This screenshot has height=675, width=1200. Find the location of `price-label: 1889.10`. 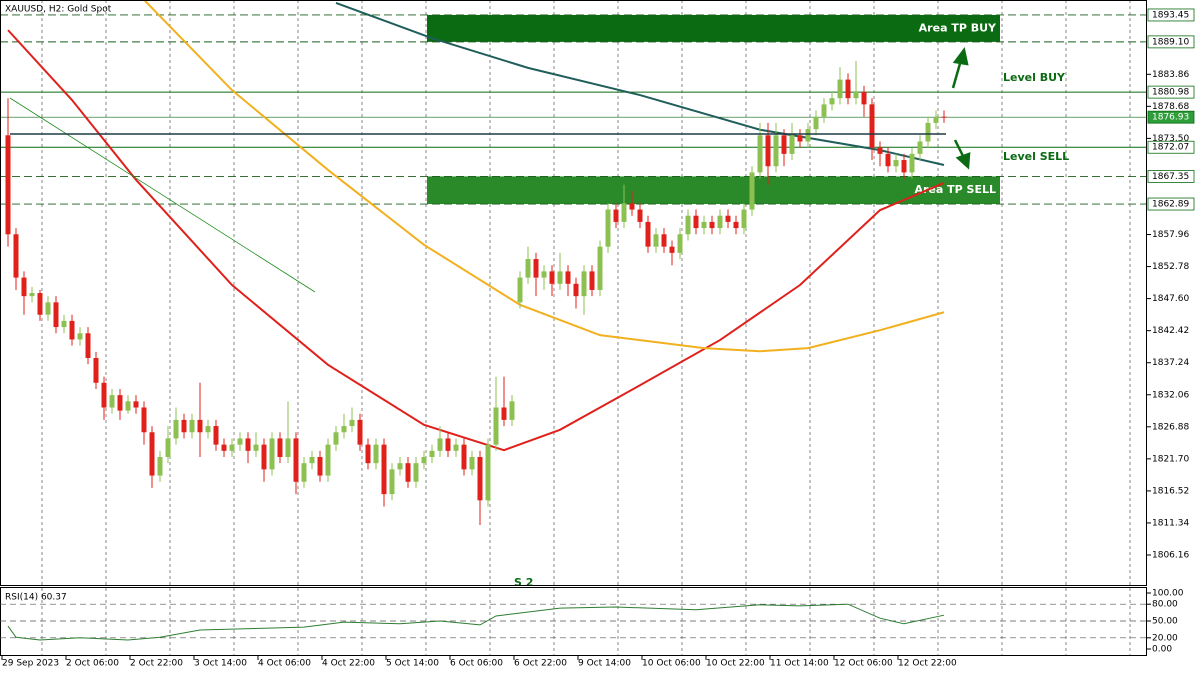

price-label: 1889.10 is located at coordinates (1170, 42).